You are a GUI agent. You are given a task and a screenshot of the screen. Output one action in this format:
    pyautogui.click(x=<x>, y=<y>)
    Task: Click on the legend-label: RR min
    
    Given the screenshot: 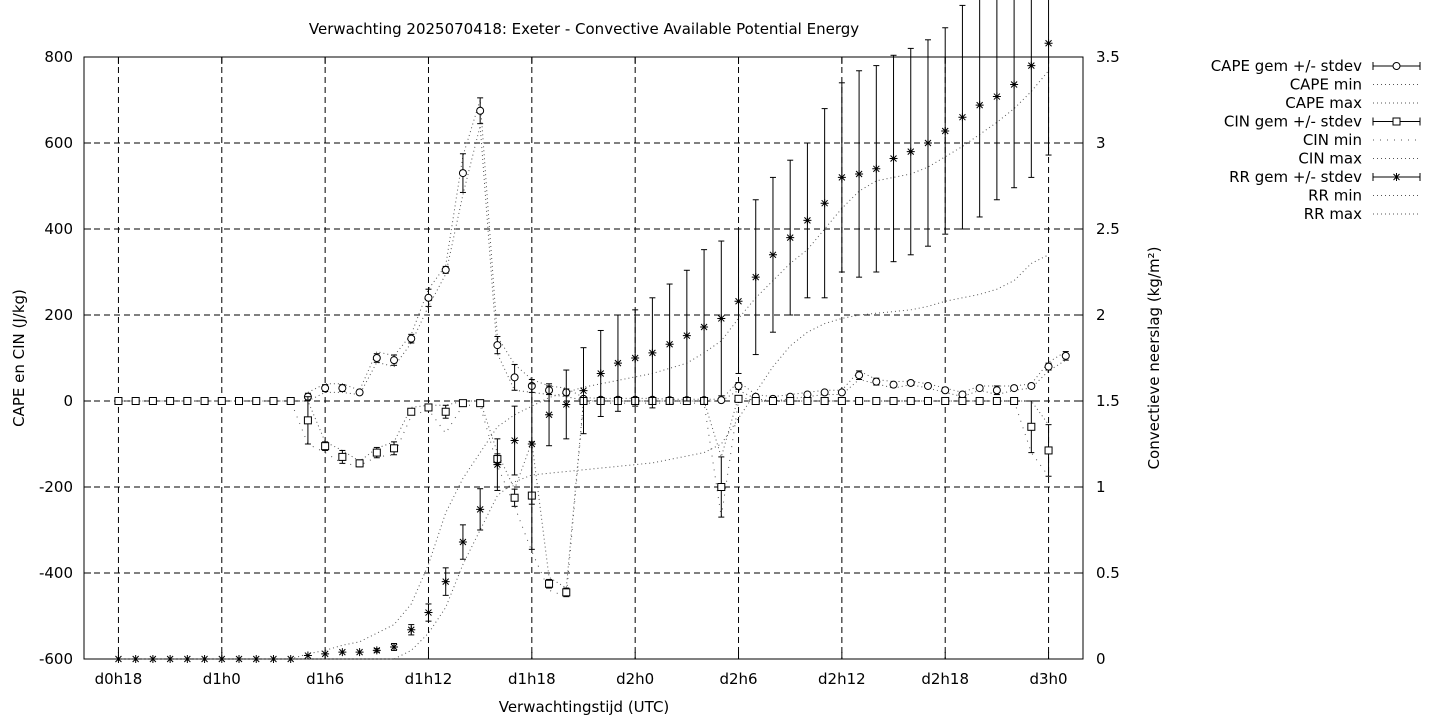 What is the action you would take?
    pyautogui.click(x=1335, y=196)
    